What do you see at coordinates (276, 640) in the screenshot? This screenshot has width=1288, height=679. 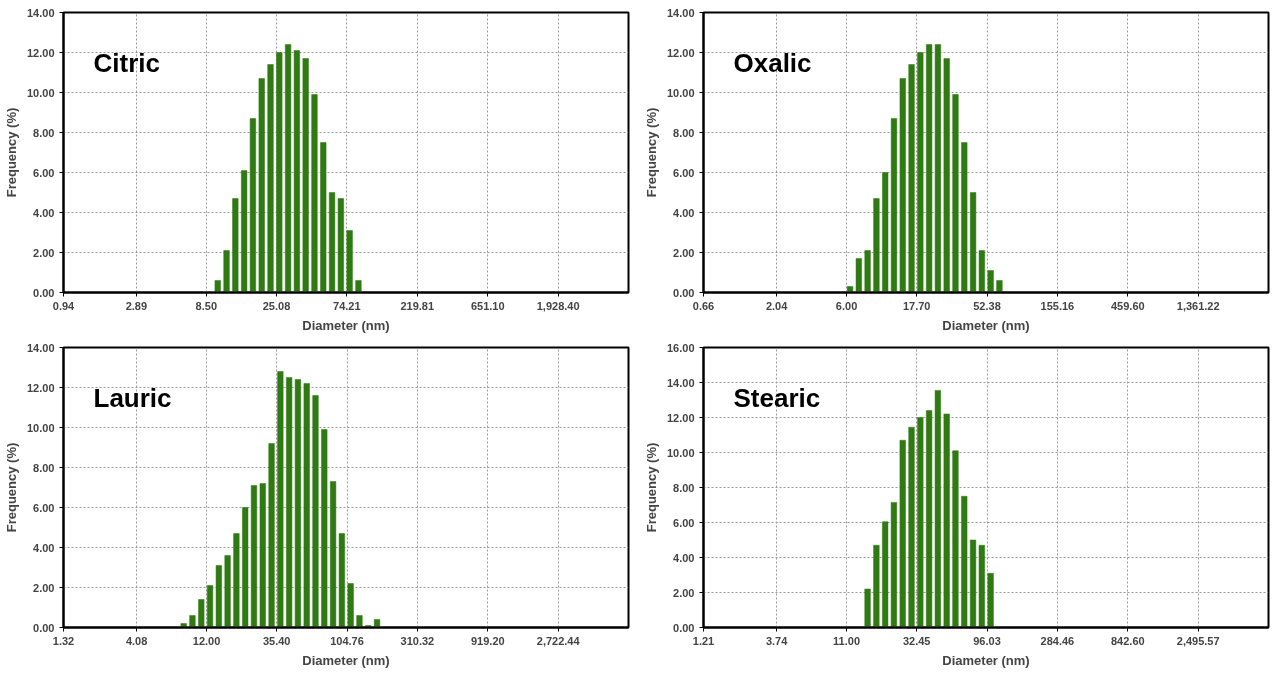 I see `x-tick-label: 35.40` at bounding box center [276, 640].